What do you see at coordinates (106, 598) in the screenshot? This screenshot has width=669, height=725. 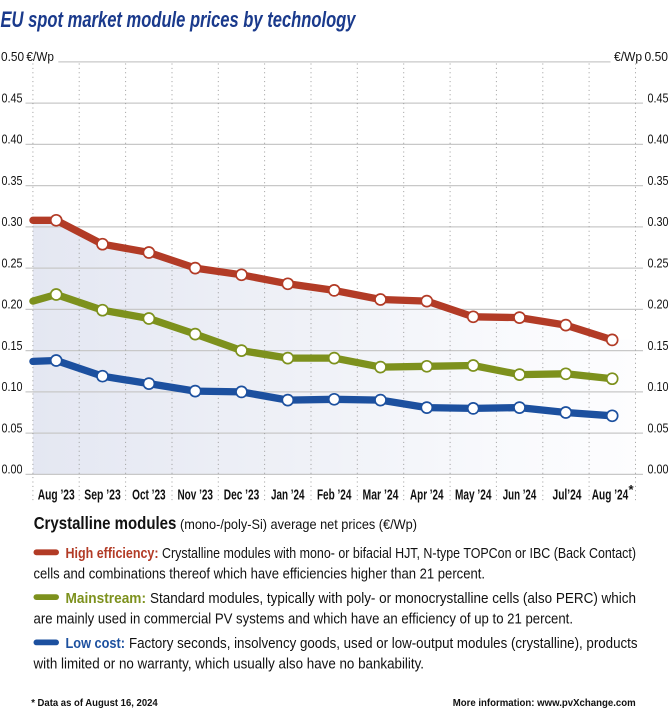 I see `svg-text: Mainstream:` at bounding box center [106, 598].